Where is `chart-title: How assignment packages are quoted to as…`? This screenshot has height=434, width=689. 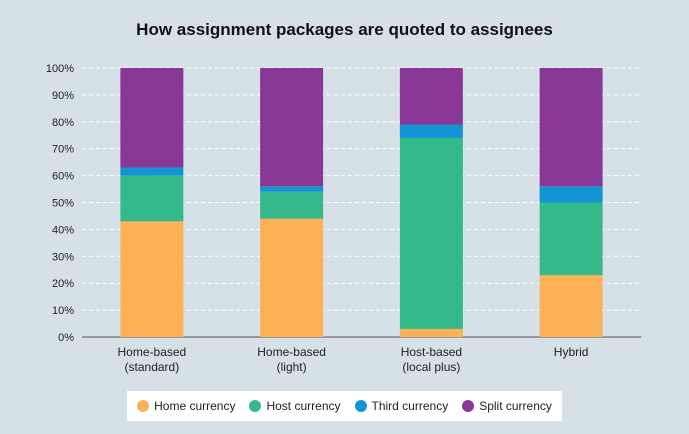 chart-title: How assignment packages are quoted to as… is located at coordinates (344, 29).